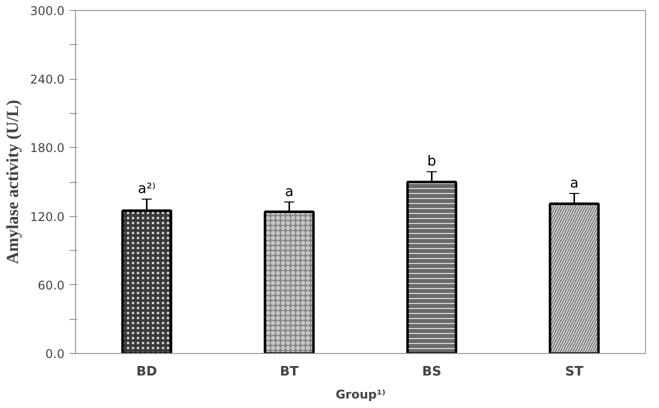 The width and height of the screenshot is (659, 408). I want to click on x-tick-label: ST, so click(574, 372).